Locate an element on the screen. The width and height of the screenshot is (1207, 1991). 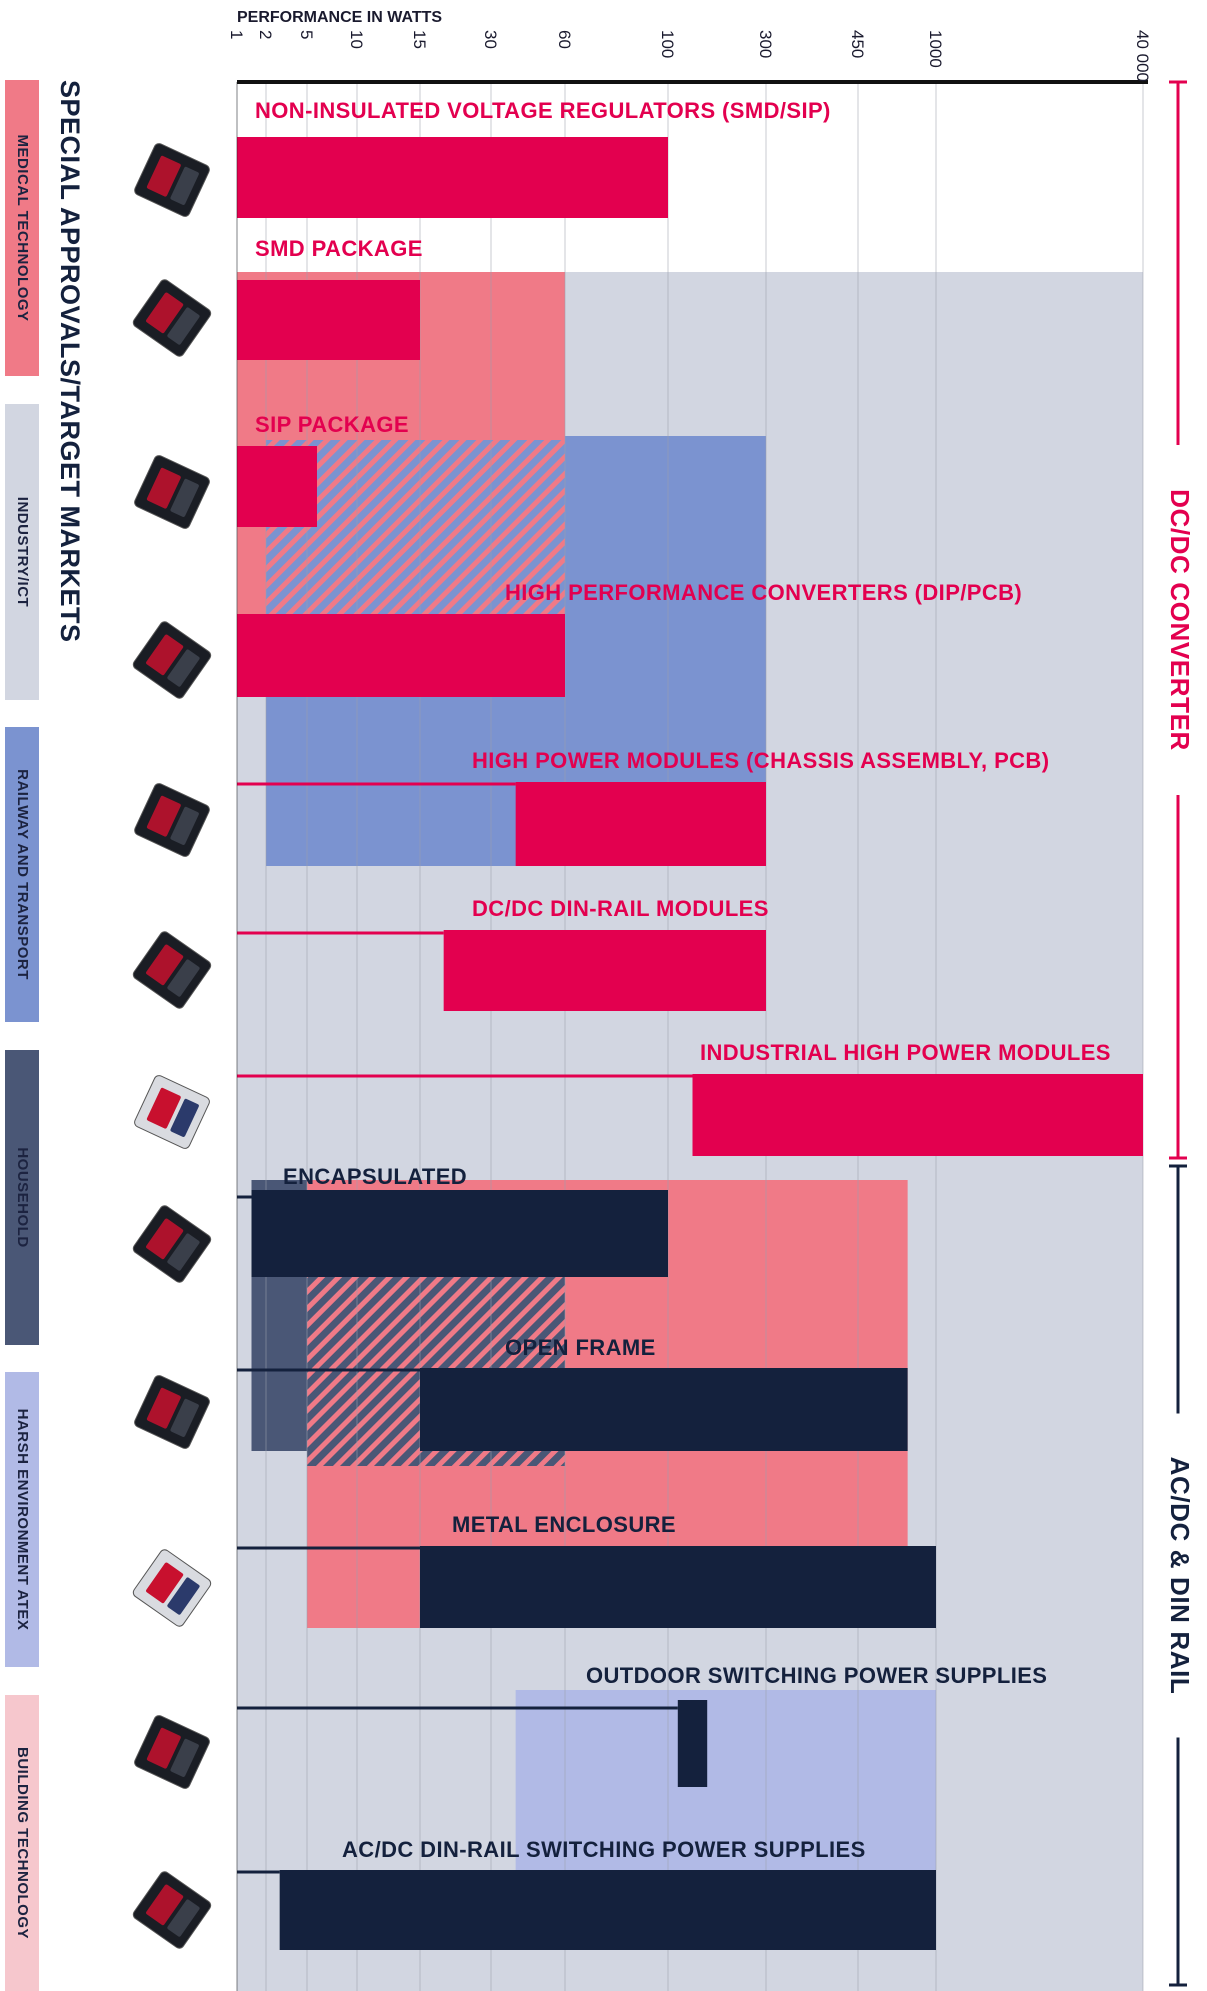
market-label: BUILDING TECHNOLOGY is located at coordinates (22, 1843).